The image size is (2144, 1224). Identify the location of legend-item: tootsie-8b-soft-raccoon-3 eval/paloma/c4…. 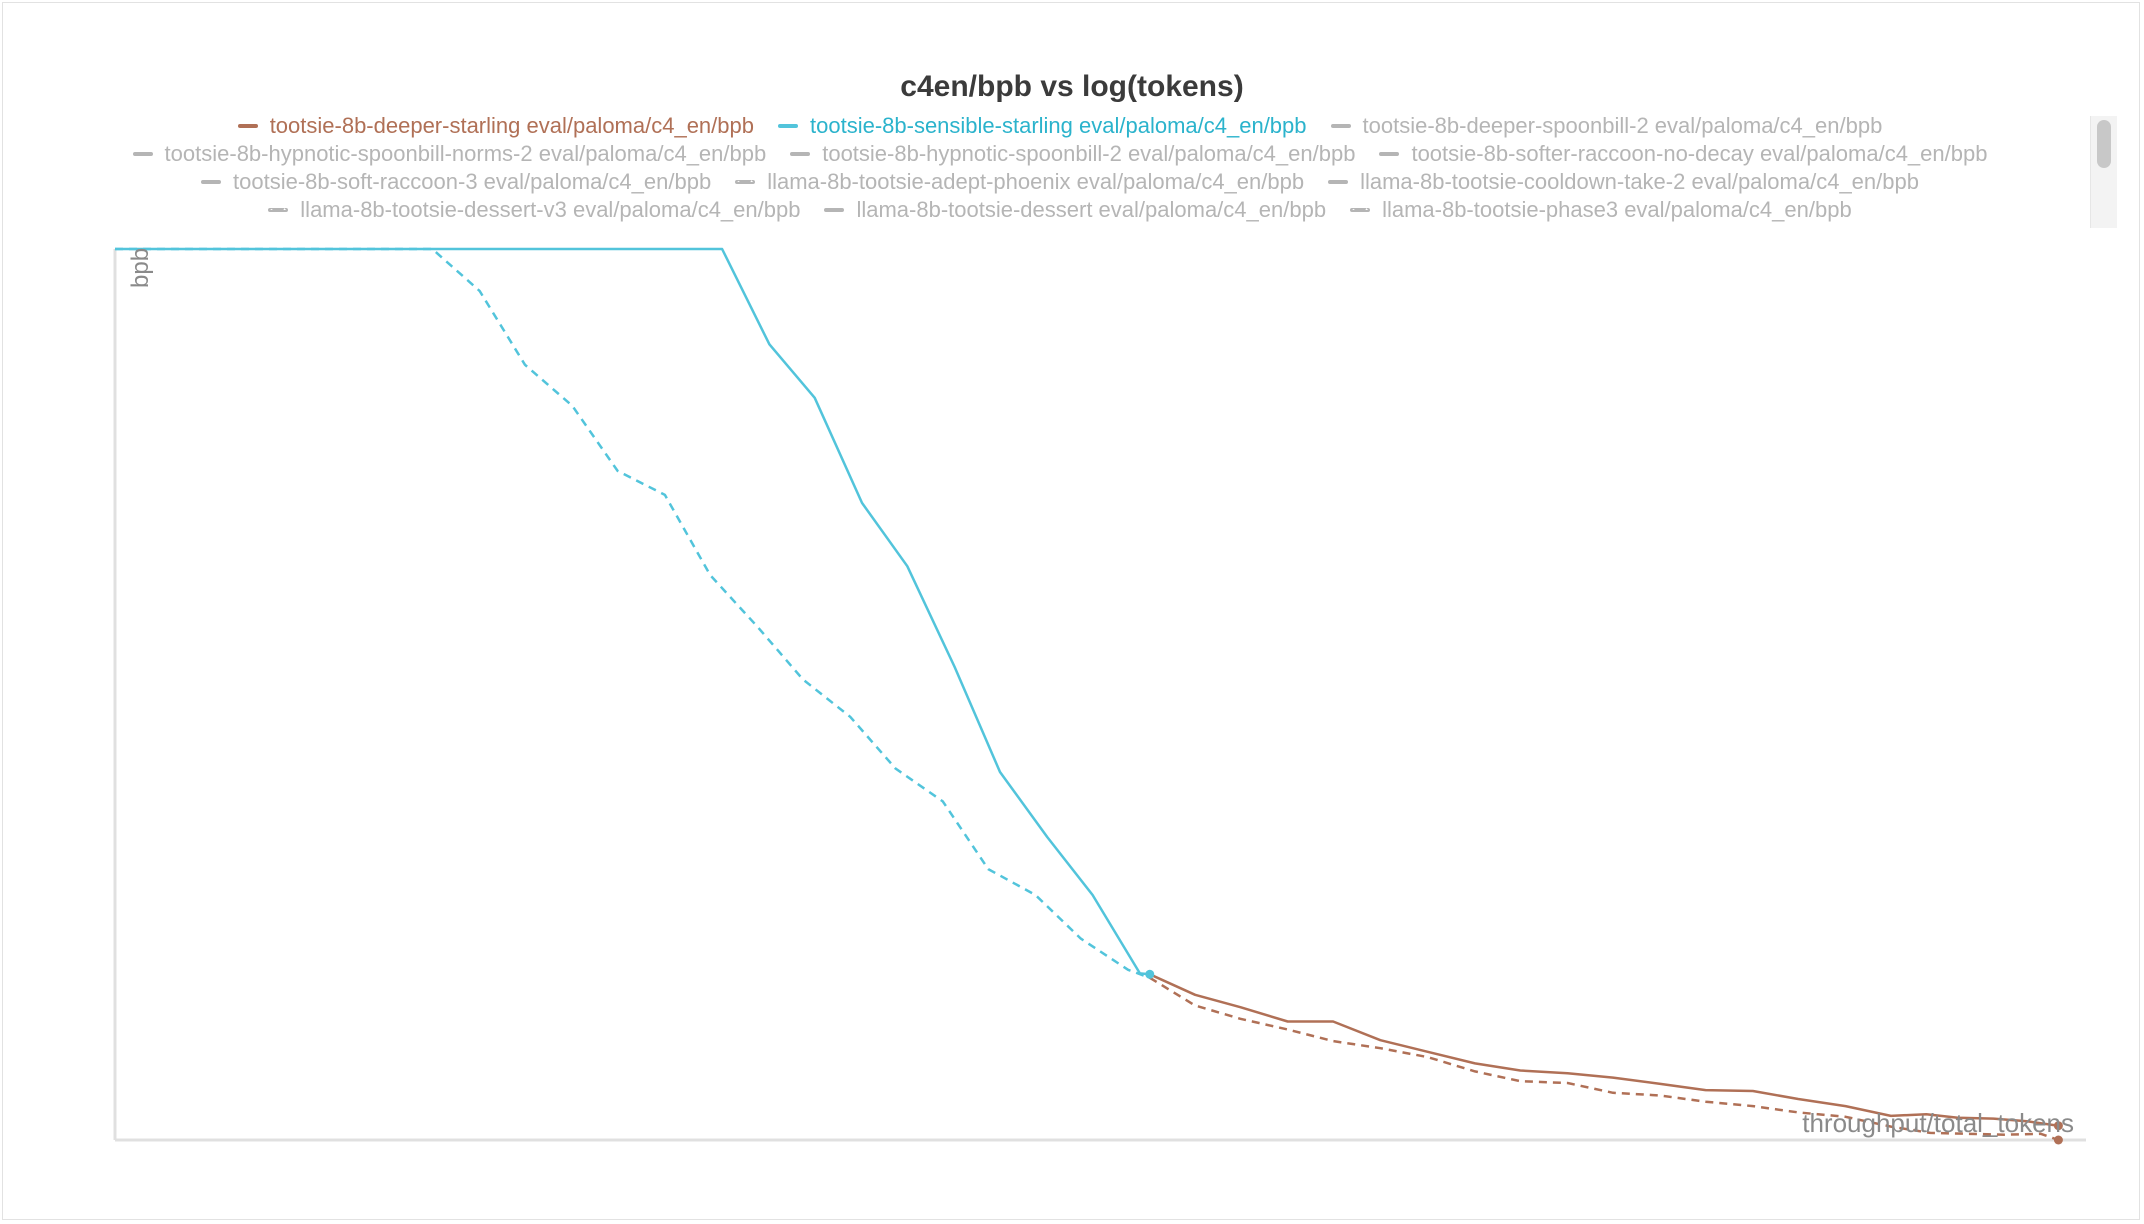
(456, 182).